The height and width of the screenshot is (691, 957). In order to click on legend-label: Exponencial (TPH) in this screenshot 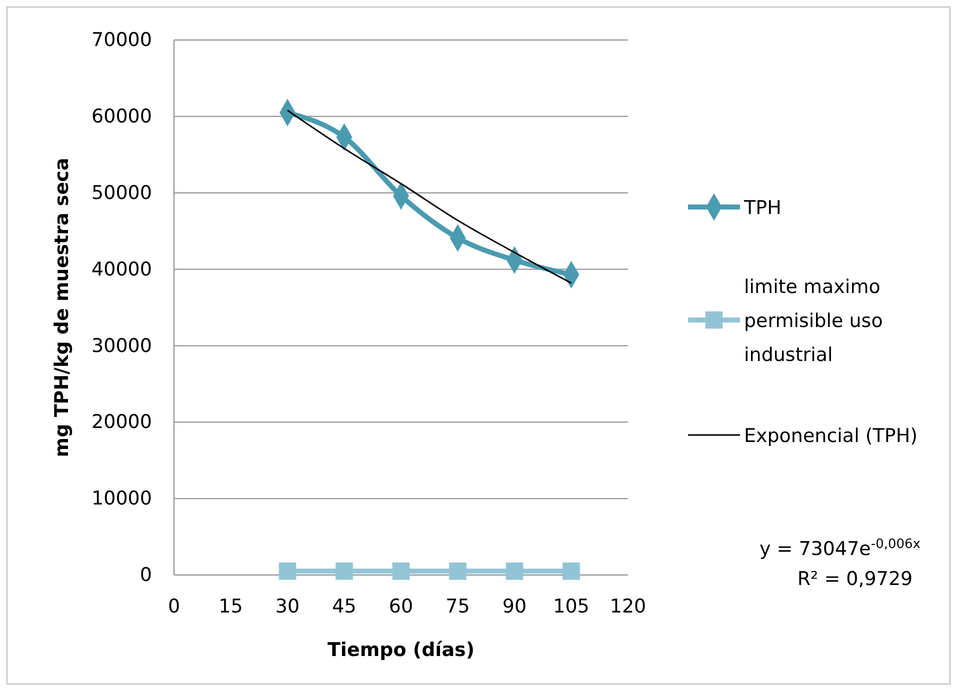, I will do `click(831, 436)`.